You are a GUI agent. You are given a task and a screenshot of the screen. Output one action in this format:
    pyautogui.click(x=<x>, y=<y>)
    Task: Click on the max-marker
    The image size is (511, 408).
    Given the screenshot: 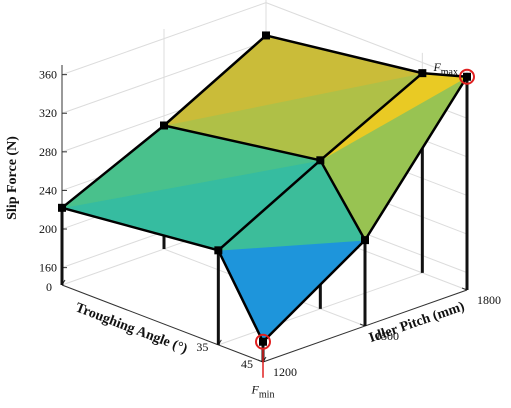 What is the action you would take?
    pyautogui.click(x=467, y=76)
    